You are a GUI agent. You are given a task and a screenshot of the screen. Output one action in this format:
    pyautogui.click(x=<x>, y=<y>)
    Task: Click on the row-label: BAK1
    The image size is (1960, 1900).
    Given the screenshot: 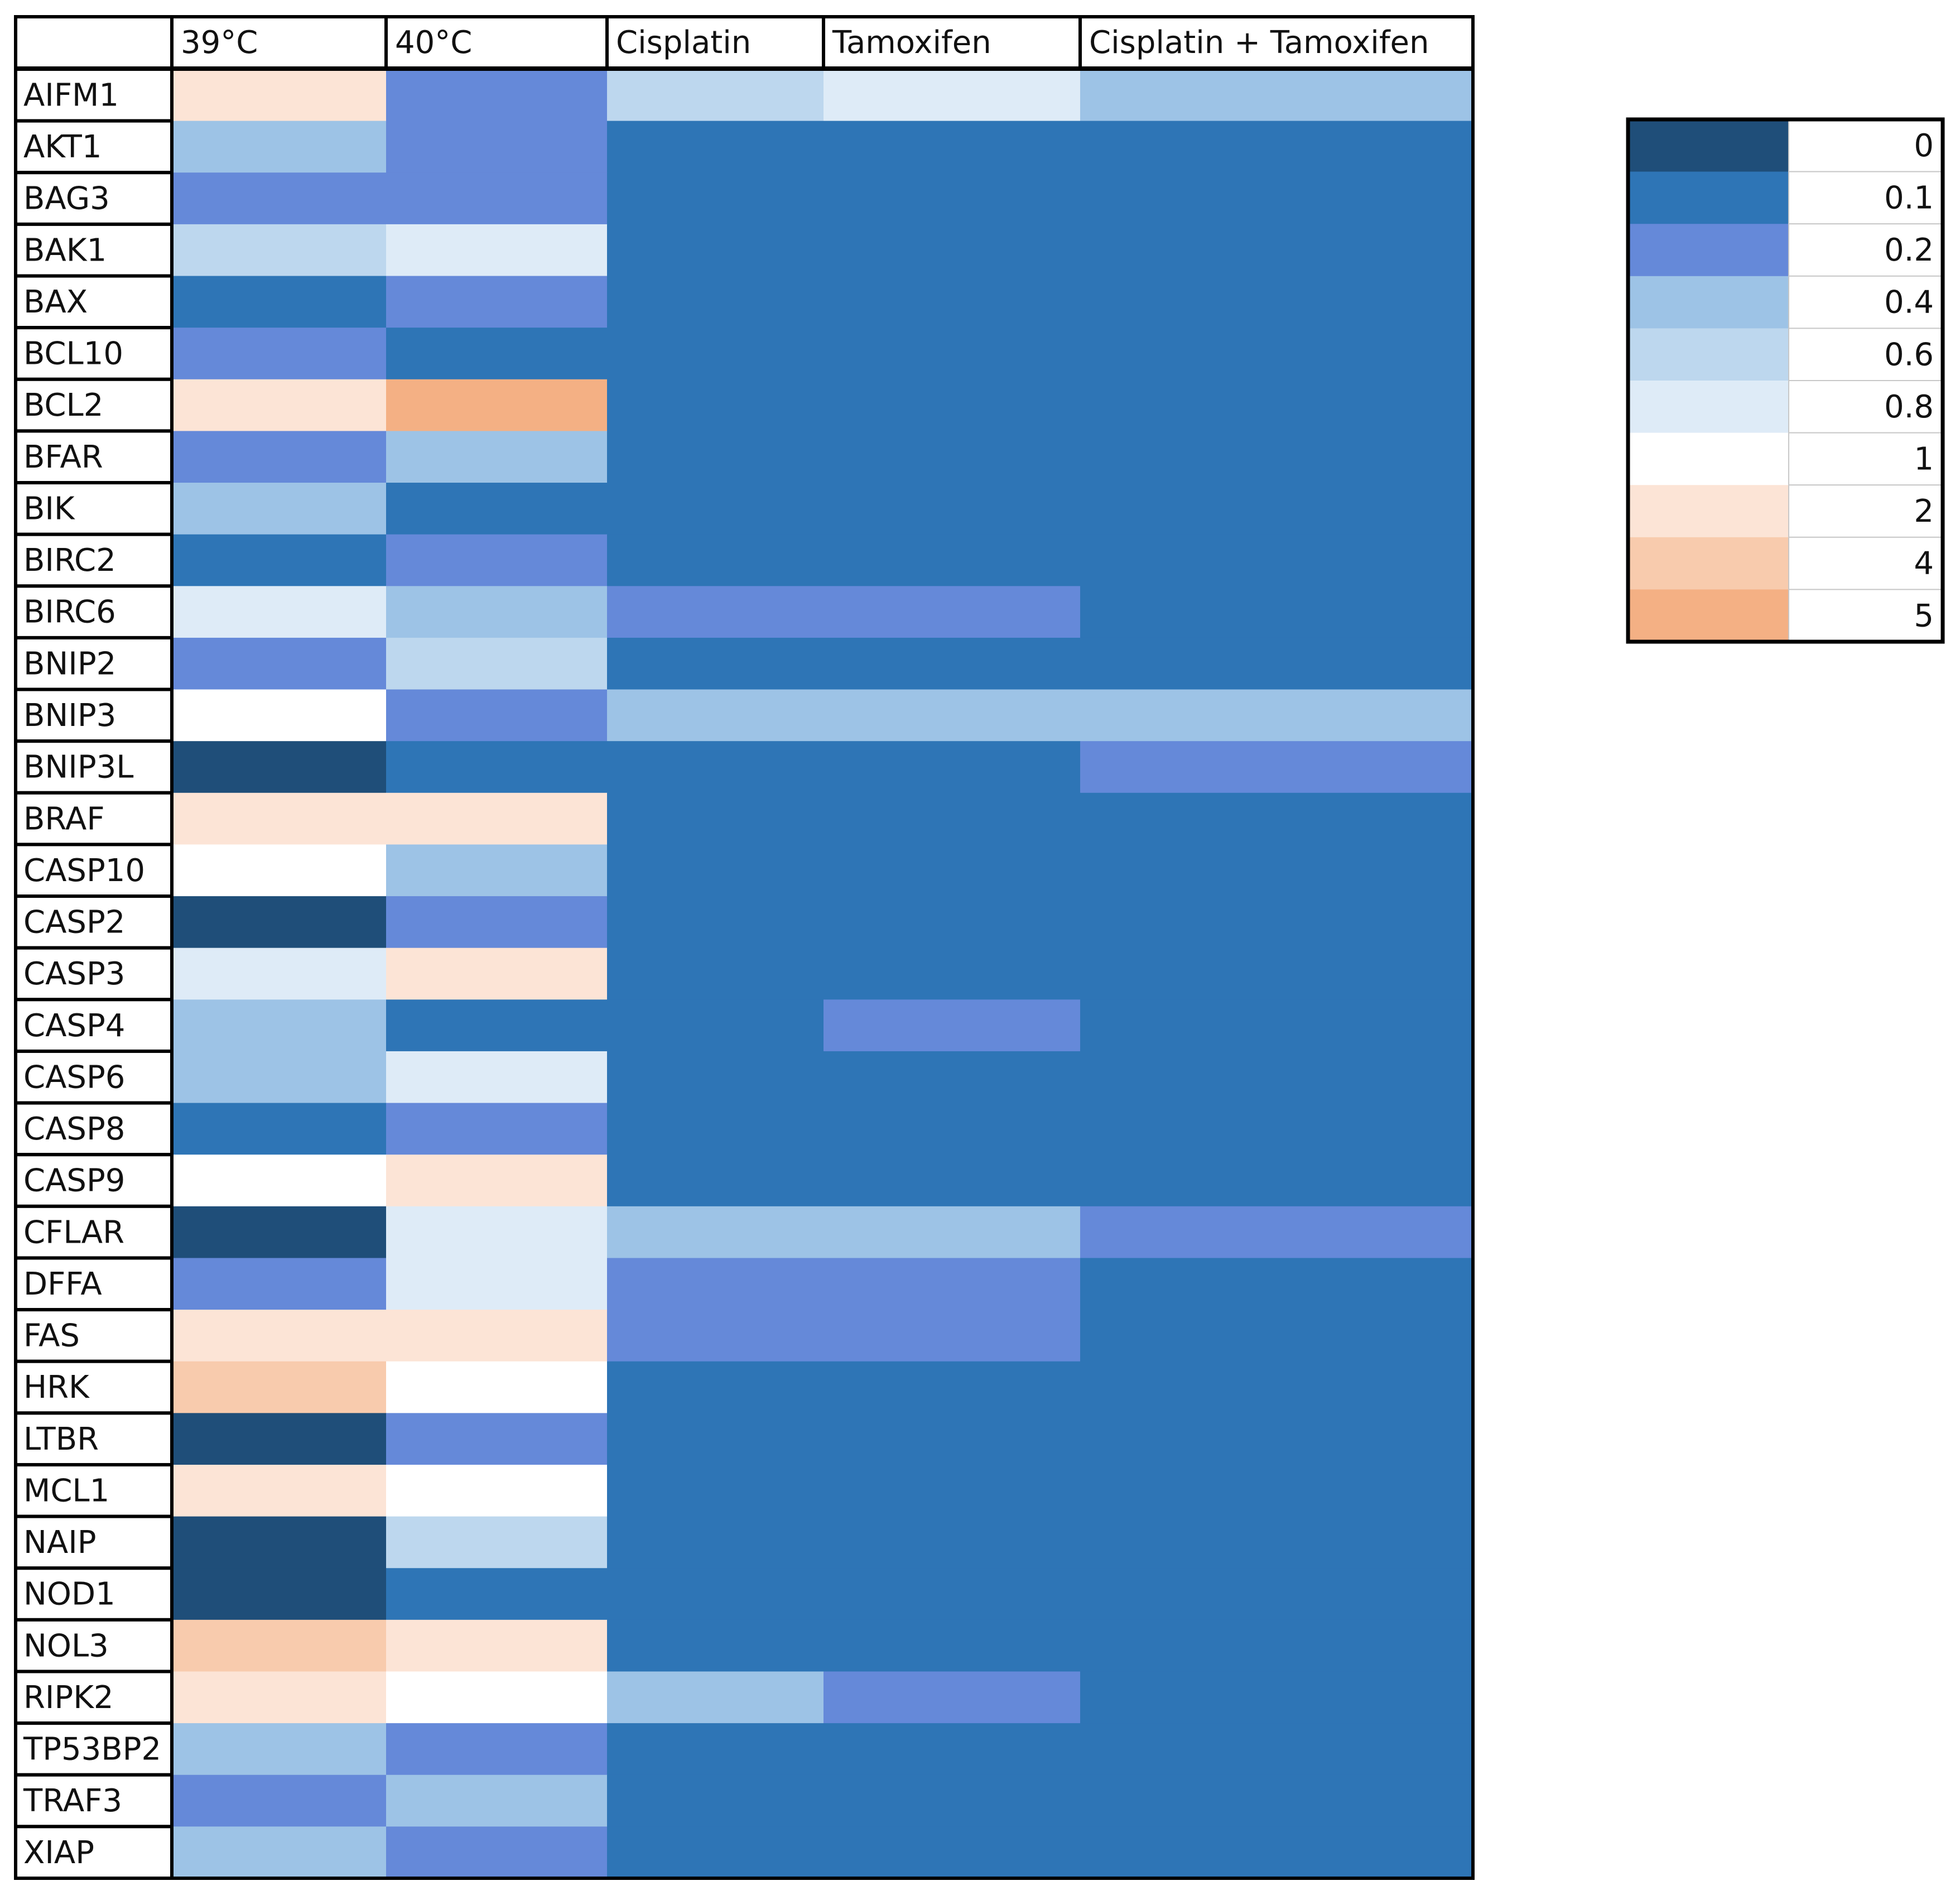 What is the action you would take?
    pyautogui.click(x=65, y=250)
    